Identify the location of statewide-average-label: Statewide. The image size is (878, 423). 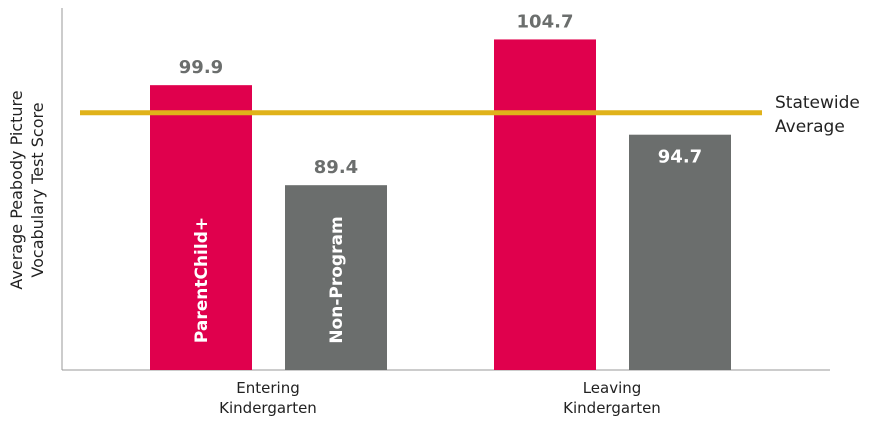
(817, 103).